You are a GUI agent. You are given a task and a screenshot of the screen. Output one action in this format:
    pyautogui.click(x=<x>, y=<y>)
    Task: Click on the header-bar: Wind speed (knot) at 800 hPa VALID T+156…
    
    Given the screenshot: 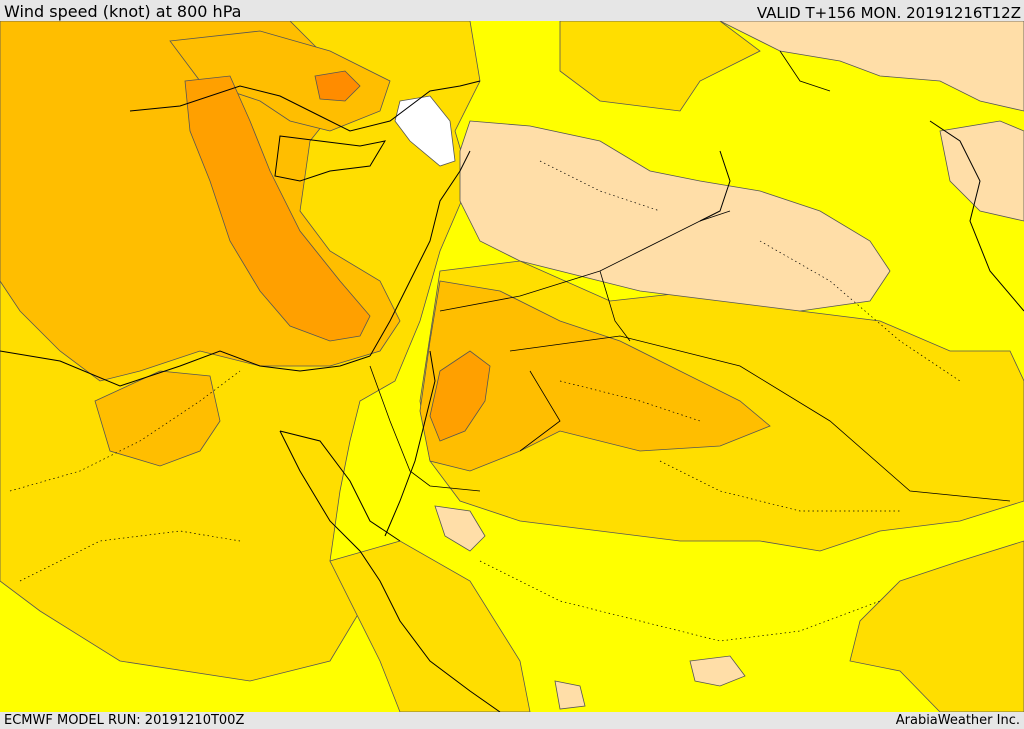 What is the action you would take?
    pyautogui.click(x=512, y=11)
    